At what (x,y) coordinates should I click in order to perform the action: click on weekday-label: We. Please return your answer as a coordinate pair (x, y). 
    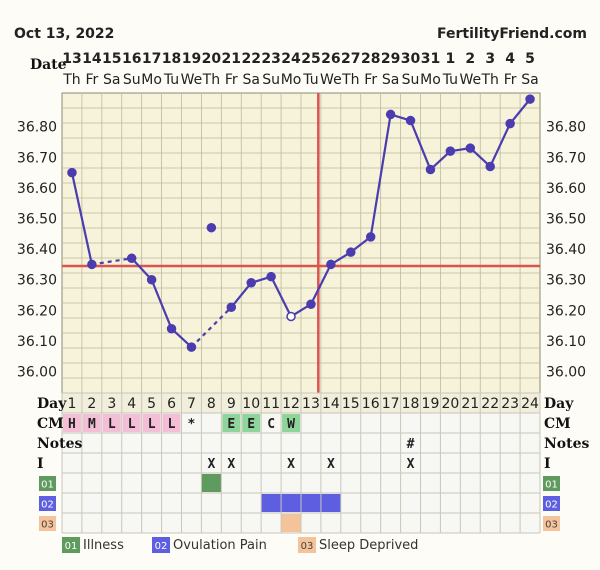
    Looking at the image, I should click on (470, 80).